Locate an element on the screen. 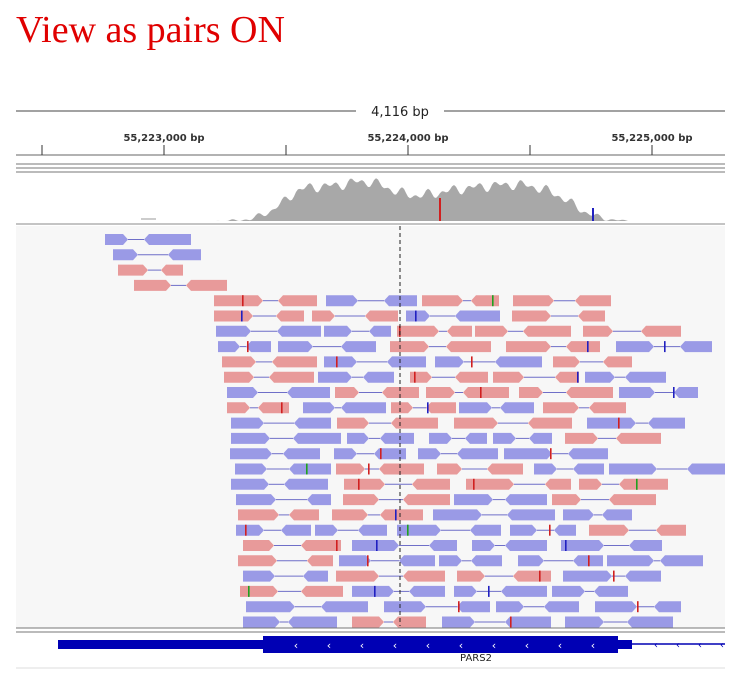 The image size is (733, 678). tick-label-1: 55,223,000 bp is located at coordinates (163, 138).